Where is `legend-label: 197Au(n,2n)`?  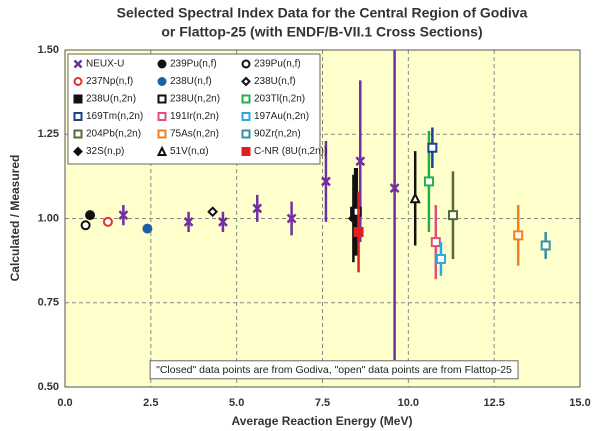
legend-label: 197Au(n,2n) is located at coordinates (281, 116).